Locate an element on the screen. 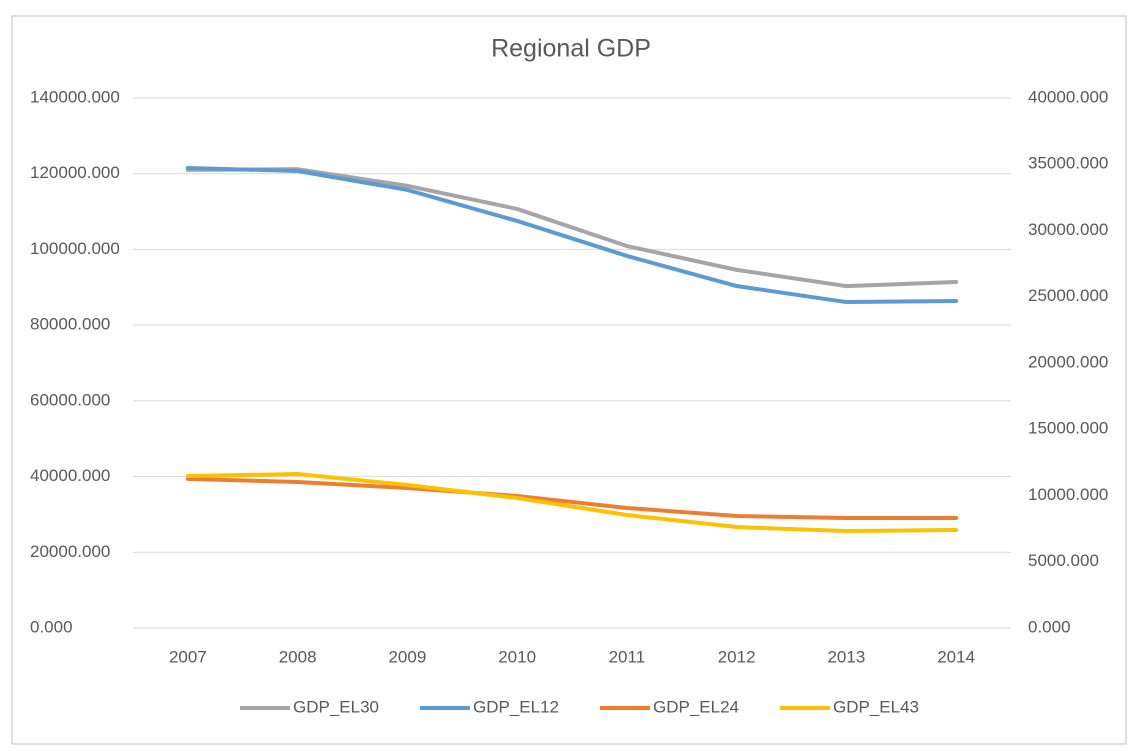 The width and height of the screenshot is (1143, 750). legend-label: GDP_EL12 is located at coordinates (516, 706).